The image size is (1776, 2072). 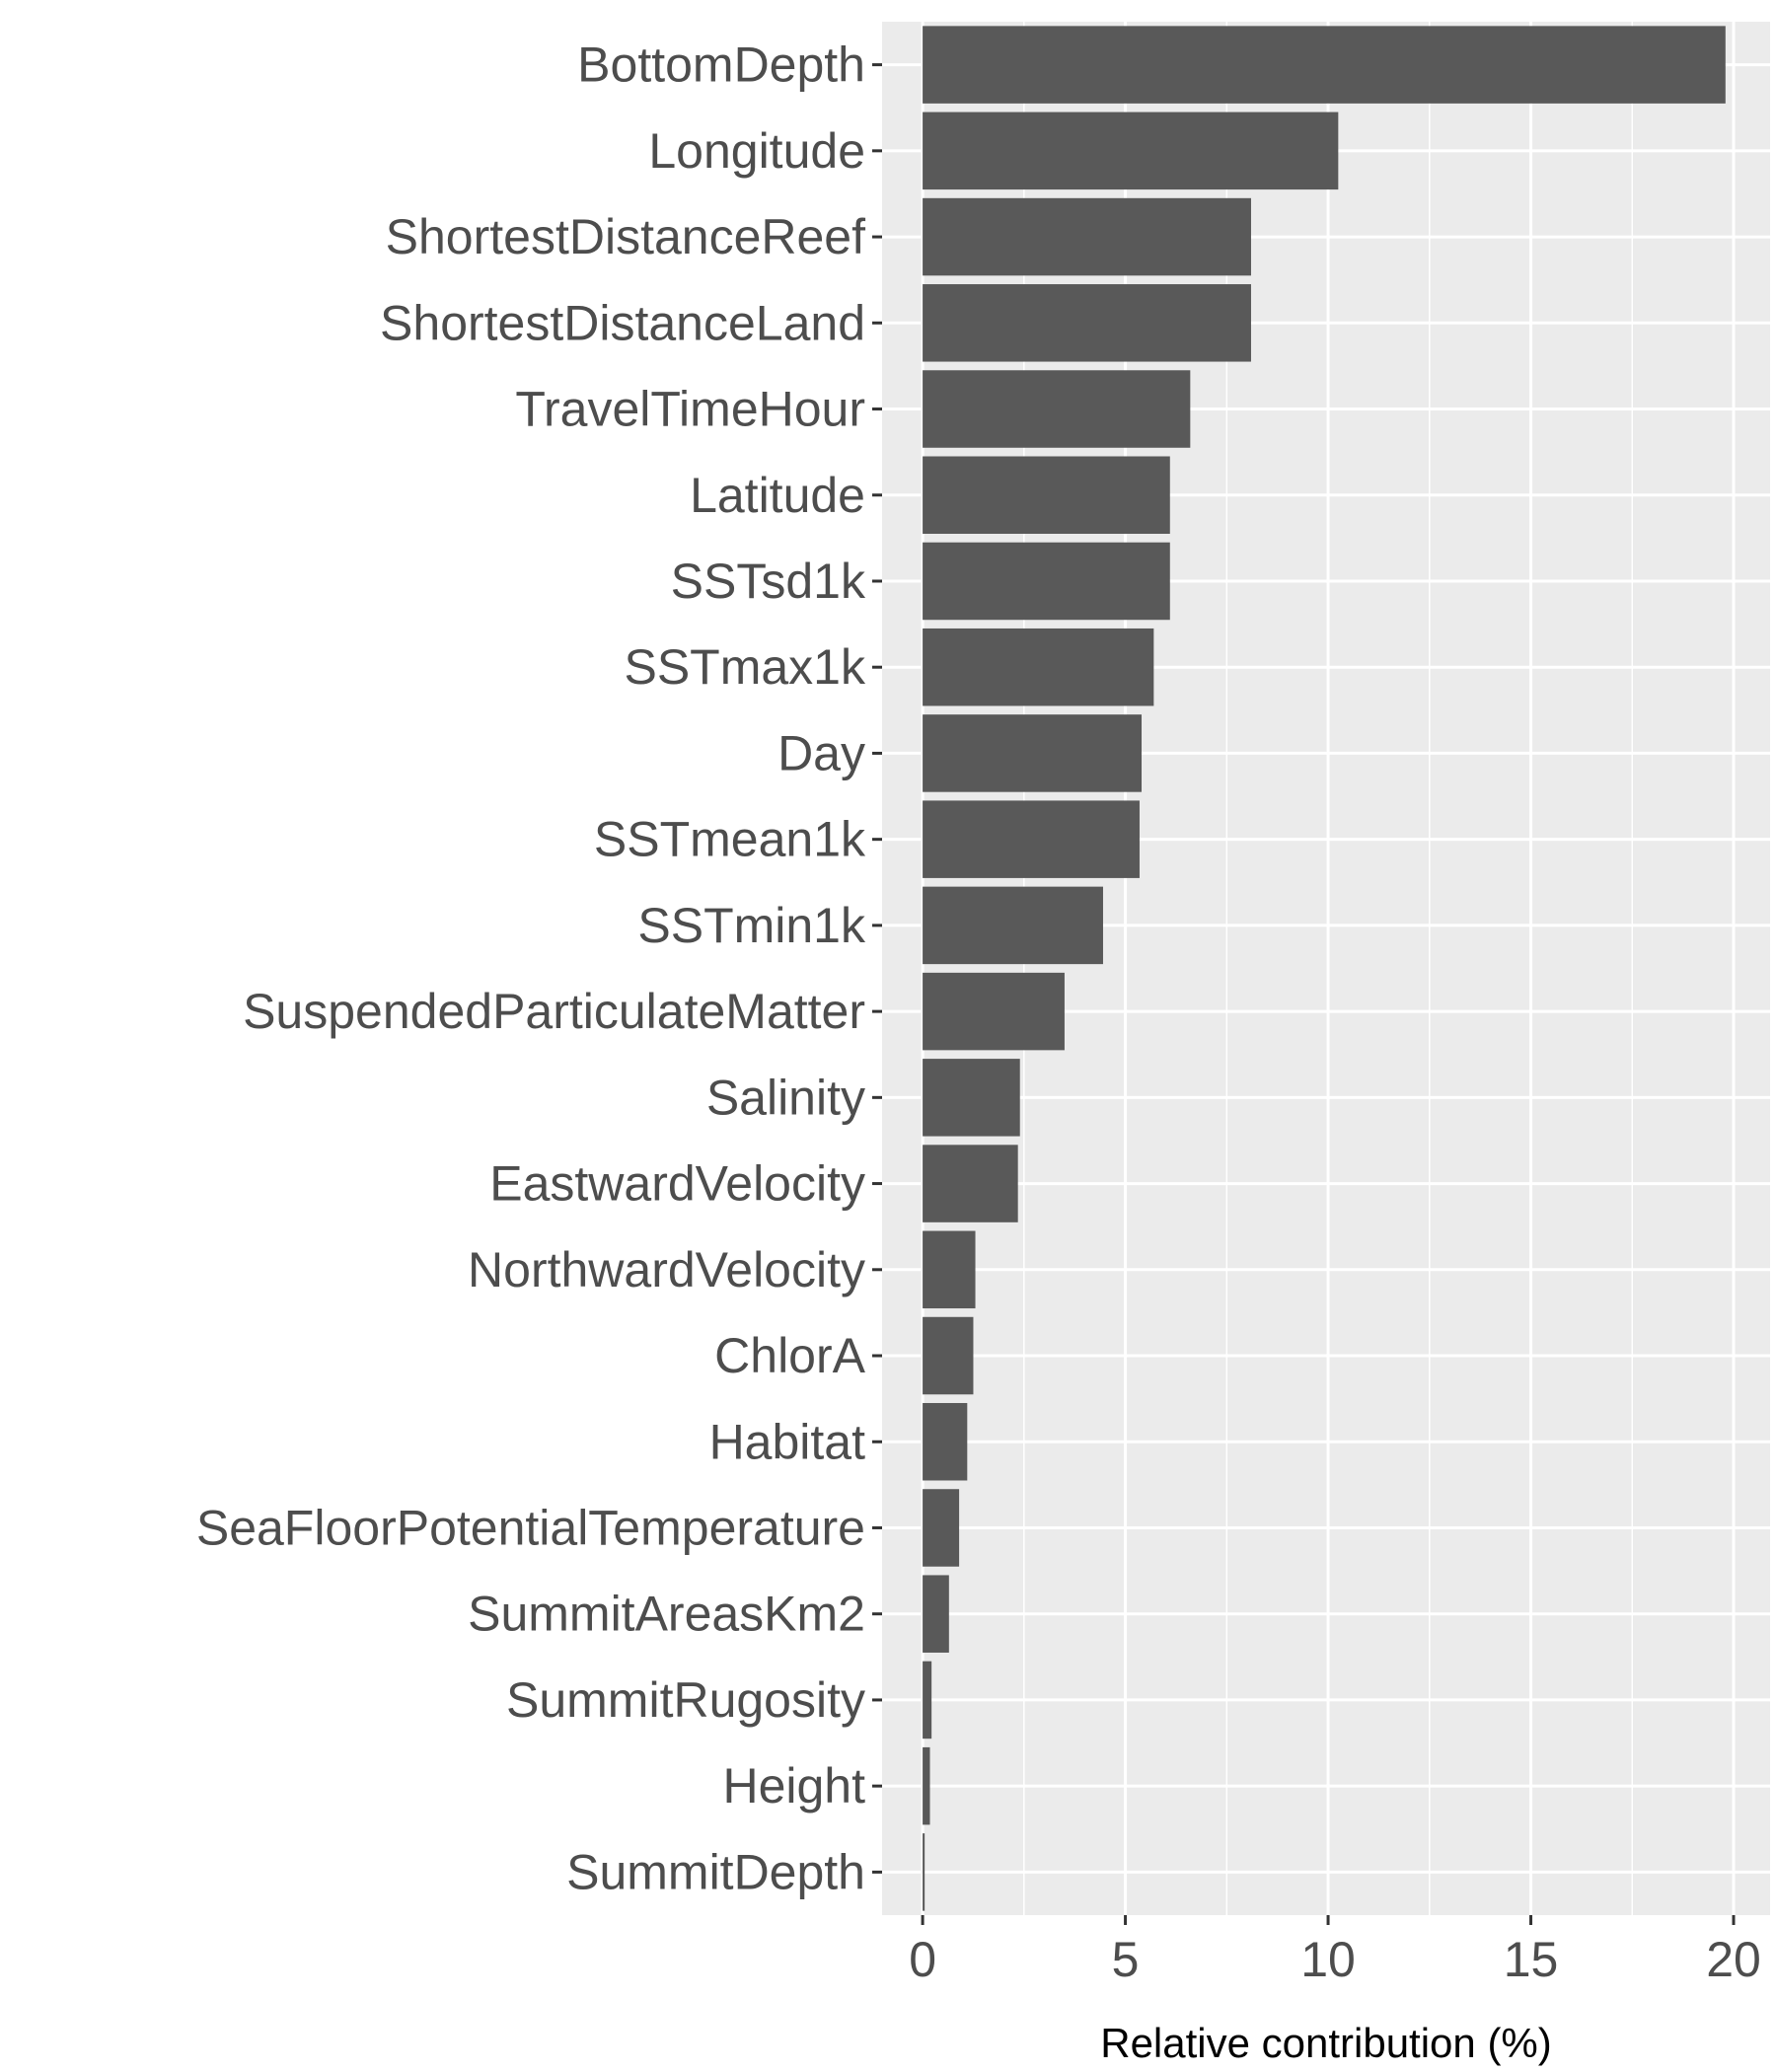 I want to click on bar-latitude, so click(x=1046, y=496).